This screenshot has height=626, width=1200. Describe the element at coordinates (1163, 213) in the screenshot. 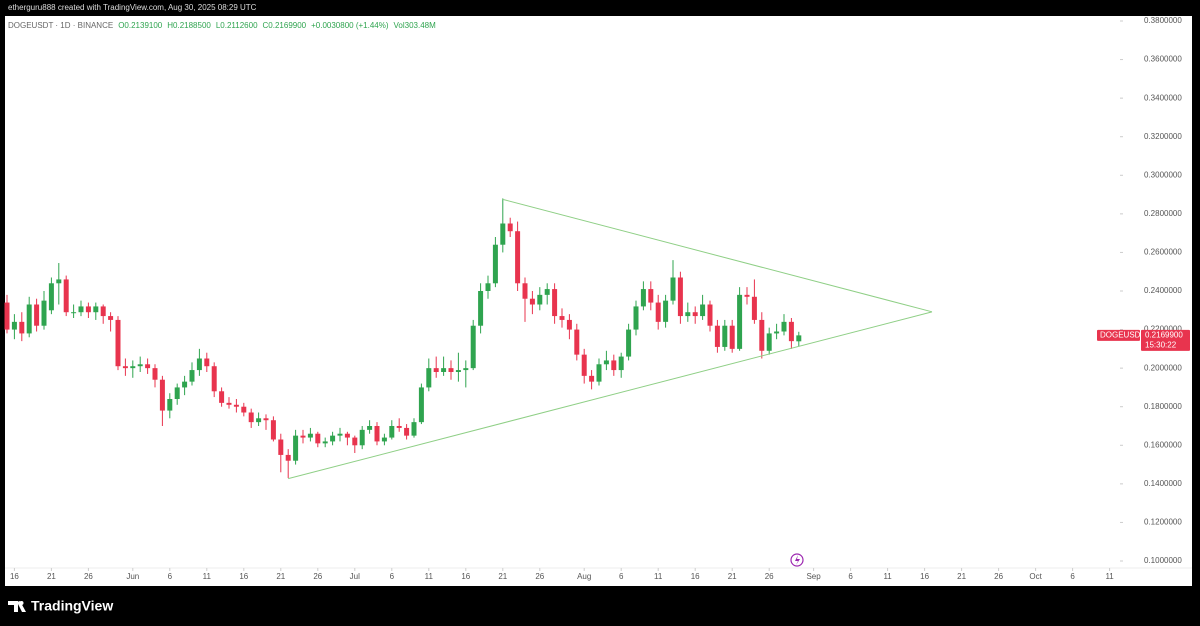

I see `y-tick-label: 0.2800000` at that location.